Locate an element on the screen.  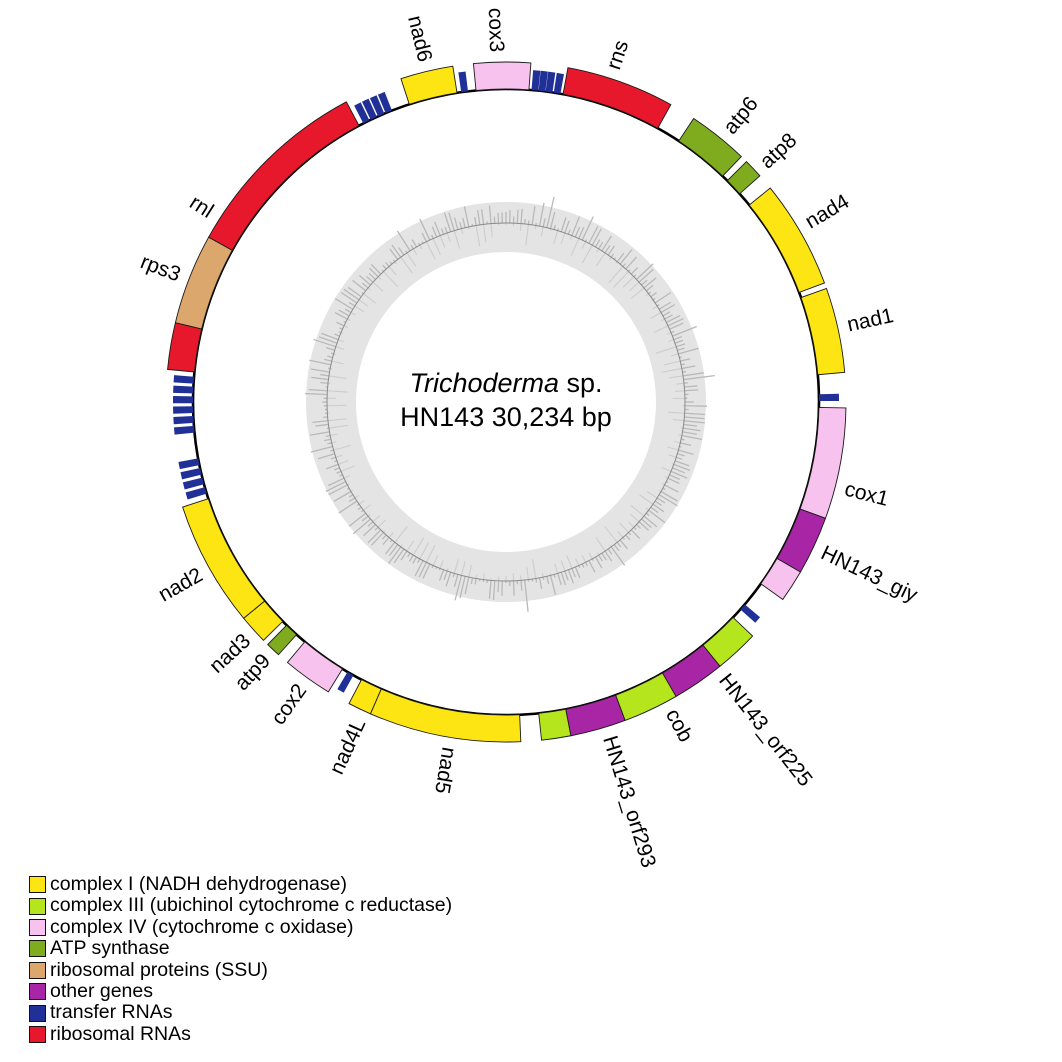
legend-item-trna: transfer RNAs is located at coordinates (240, 1012).